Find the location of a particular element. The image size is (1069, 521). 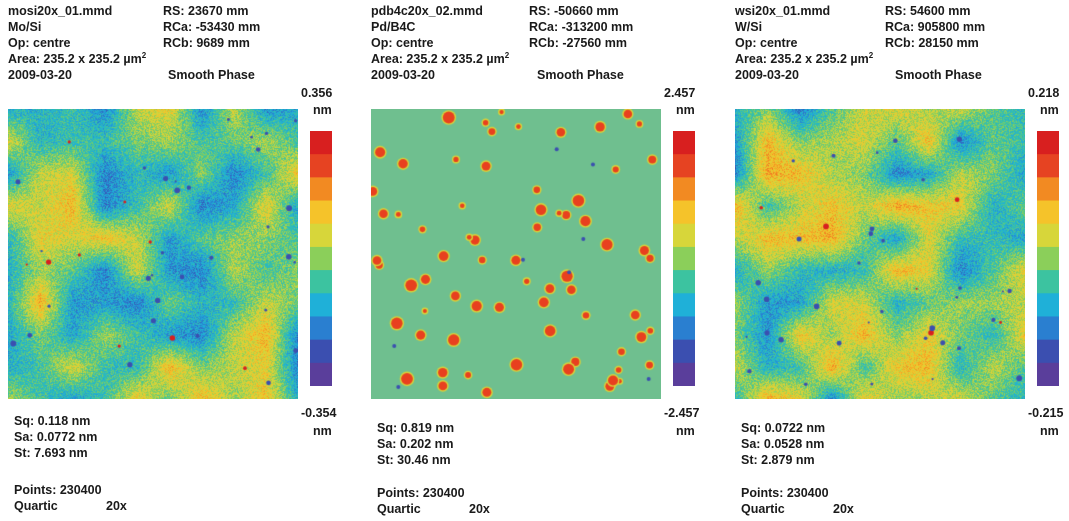

sa-value: Sa: 0.202 nm is located at coordinates (415, 444).